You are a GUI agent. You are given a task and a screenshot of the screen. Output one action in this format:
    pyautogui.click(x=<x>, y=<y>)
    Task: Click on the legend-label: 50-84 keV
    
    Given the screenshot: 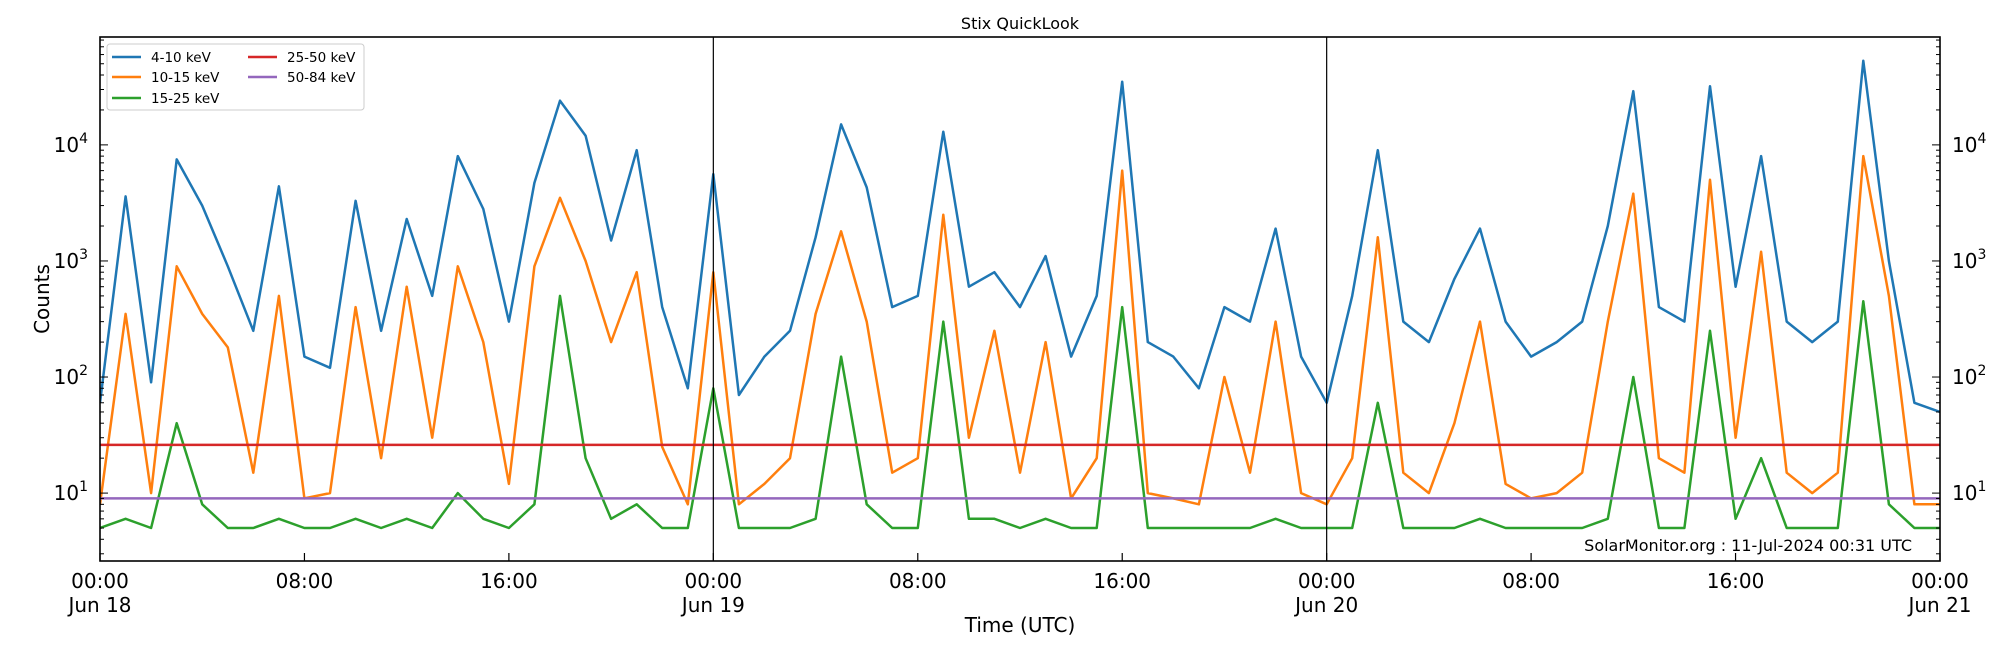 What is the action you would take?
    pyautogui.click(x=321, y=78)
    